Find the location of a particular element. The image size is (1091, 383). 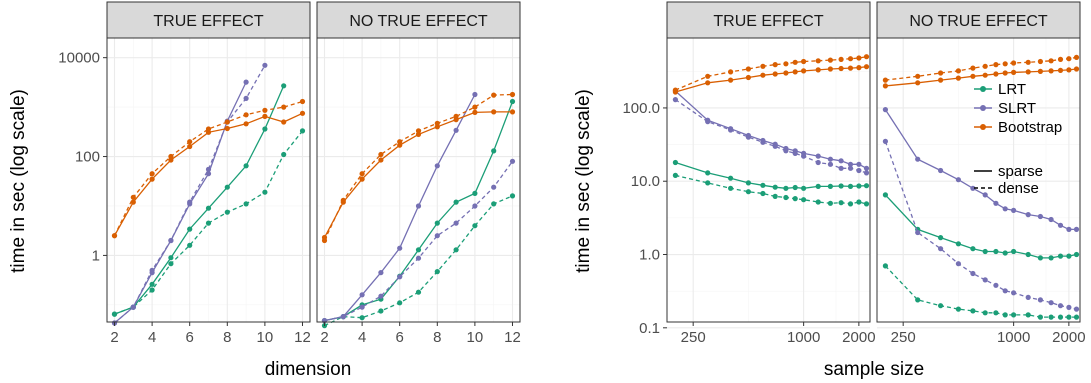

strip-right-true: TRUE EFFECT is located at coordinates (768, 20).